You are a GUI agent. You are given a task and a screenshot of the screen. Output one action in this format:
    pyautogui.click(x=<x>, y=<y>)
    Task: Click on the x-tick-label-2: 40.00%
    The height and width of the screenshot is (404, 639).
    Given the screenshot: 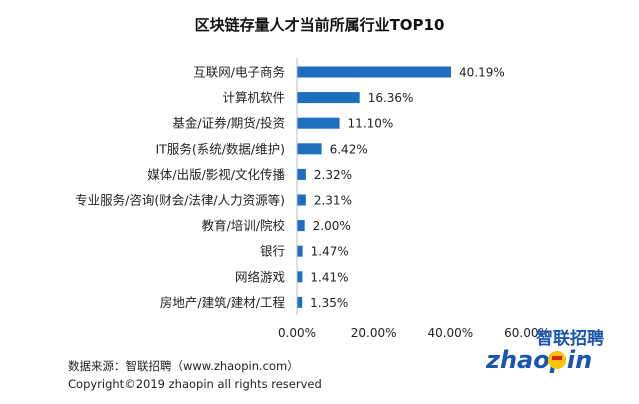 What is the action you would take?
    pyautogui.click(x=450, y=333)
    